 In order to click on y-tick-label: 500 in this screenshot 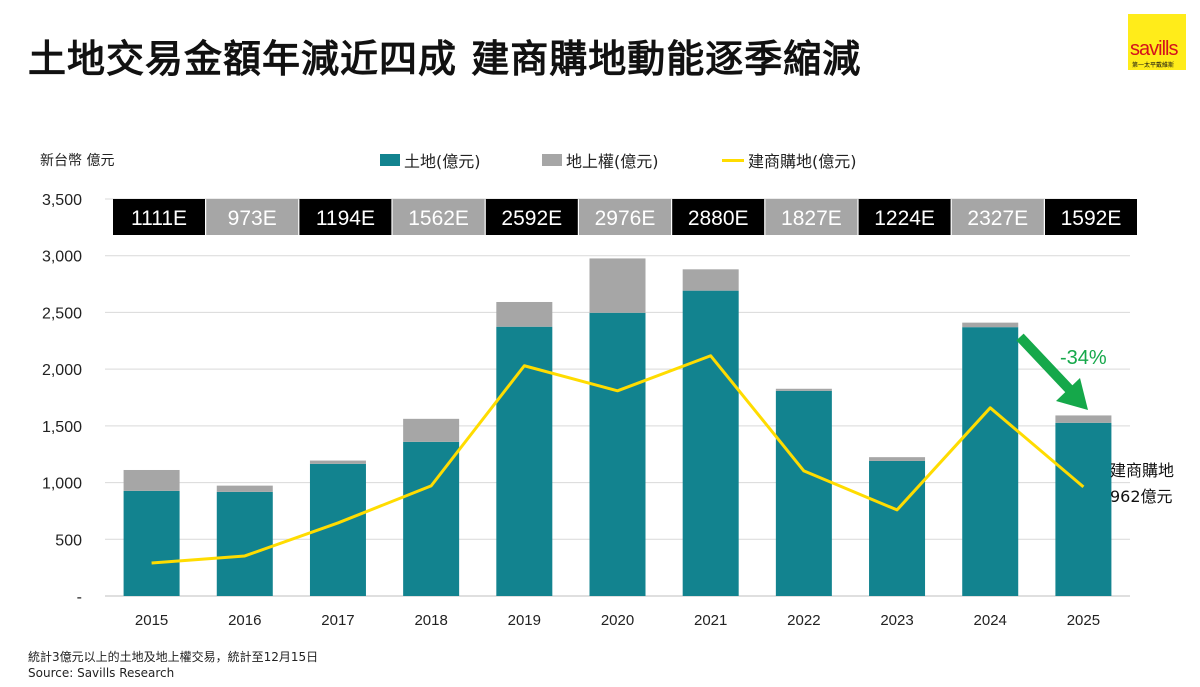, I will do `click(68, 540)`.